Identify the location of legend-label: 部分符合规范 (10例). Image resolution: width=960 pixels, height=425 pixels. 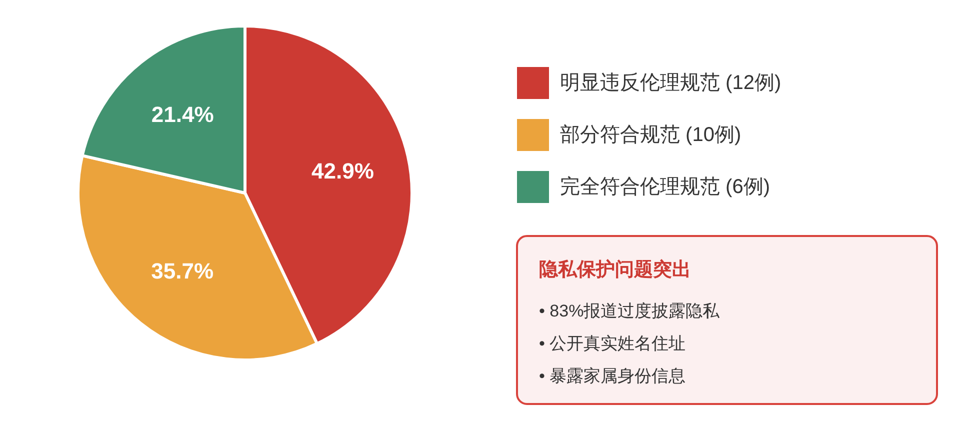
(651, 135).